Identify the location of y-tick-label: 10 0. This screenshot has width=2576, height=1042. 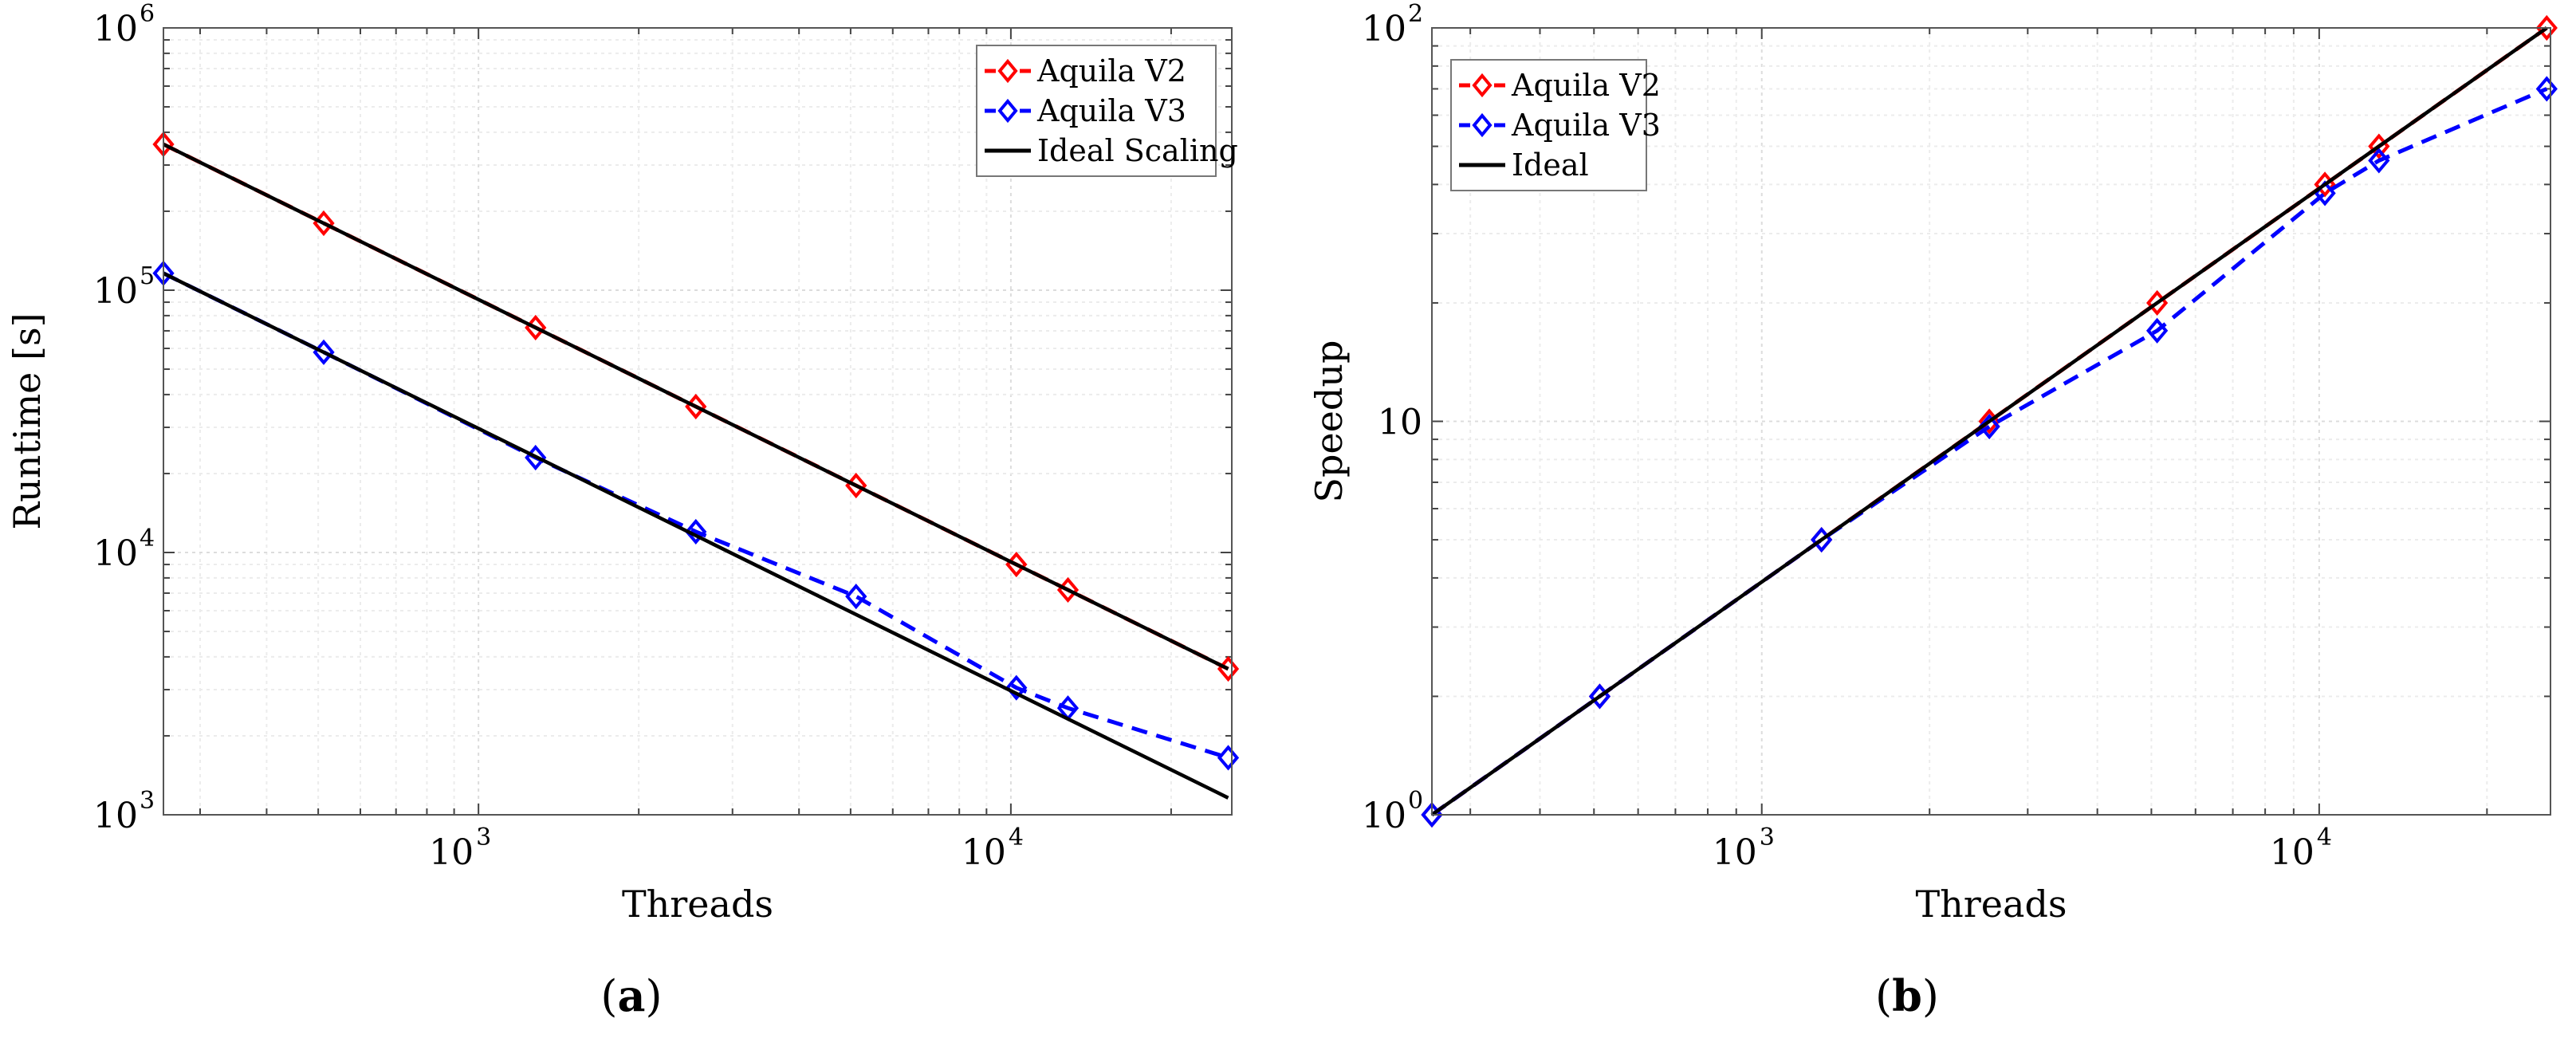
(1393, 811).